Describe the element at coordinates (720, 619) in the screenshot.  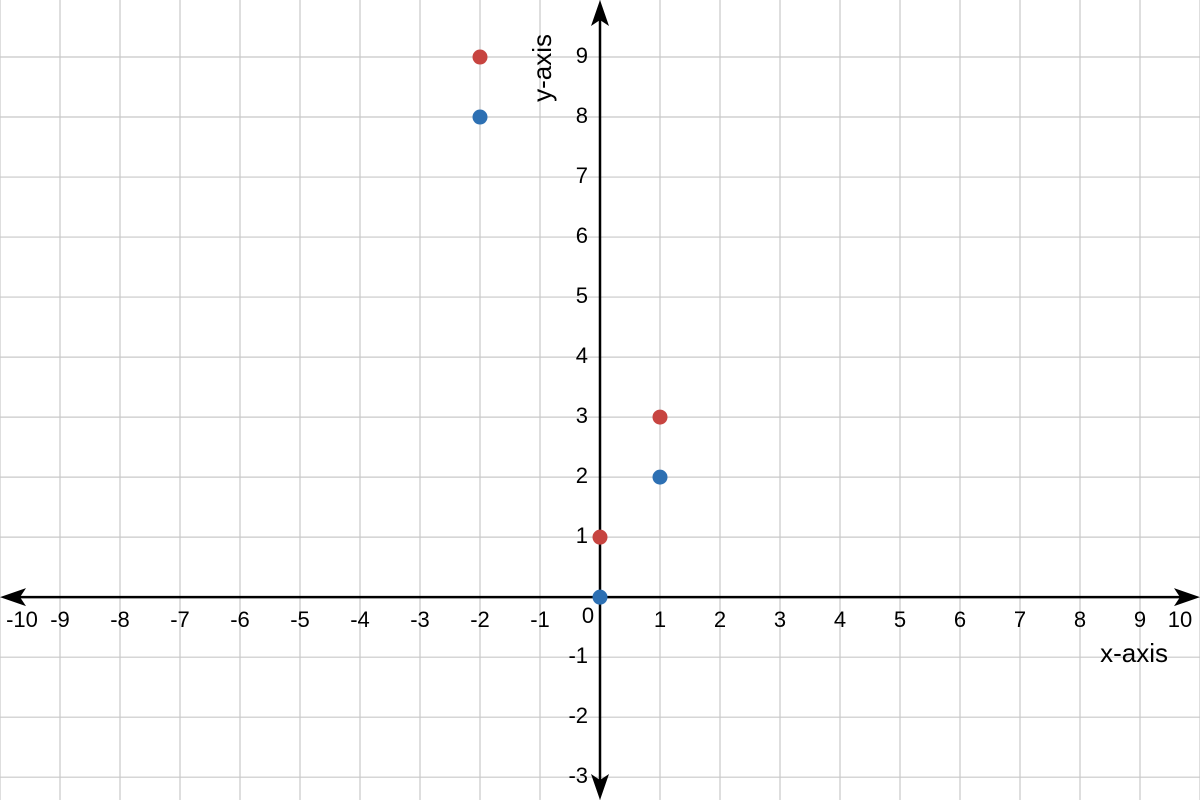
I see `x-tick-label: 2` at that location.